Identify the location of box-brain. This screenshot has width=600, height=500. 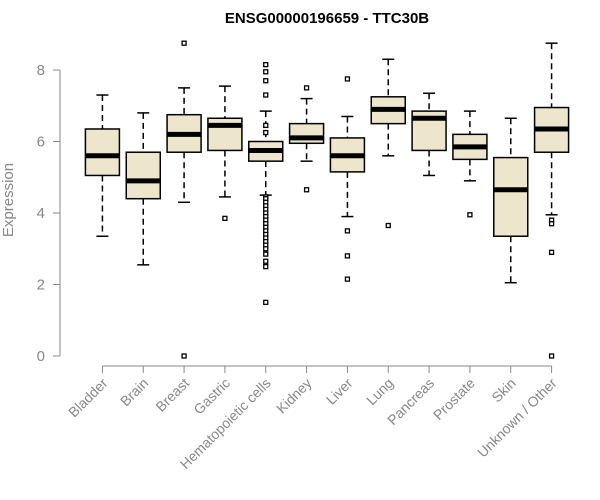
(143, 189).